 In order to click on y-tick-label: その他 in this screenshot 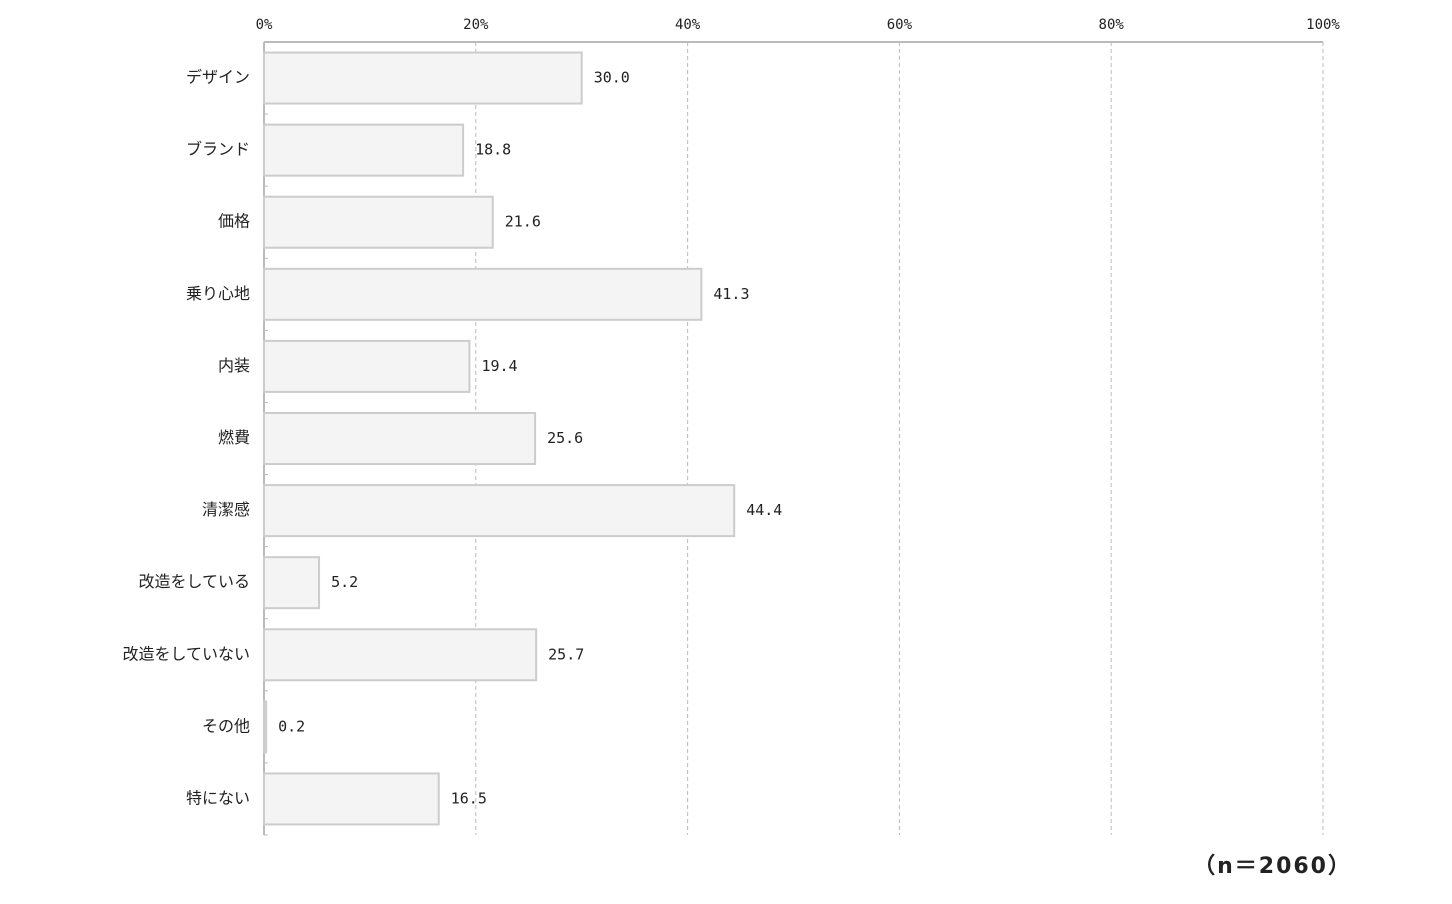, I will do `click(226, 725)`.